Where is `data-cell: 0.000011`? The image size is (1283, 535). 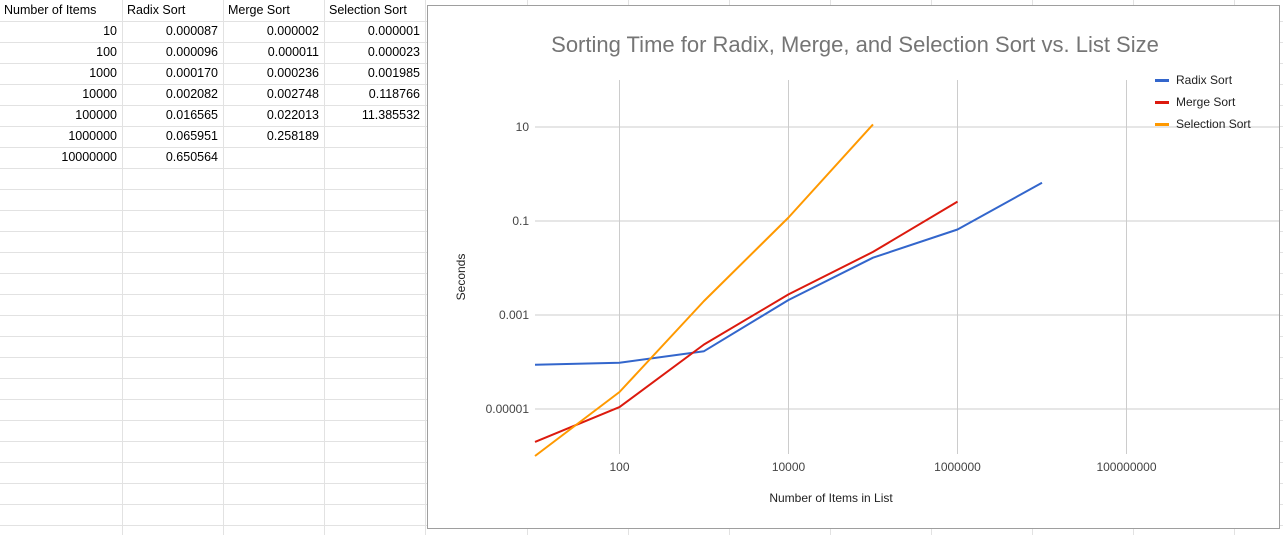 data-cell: 0.000011 is located at coordinates (293, 52).